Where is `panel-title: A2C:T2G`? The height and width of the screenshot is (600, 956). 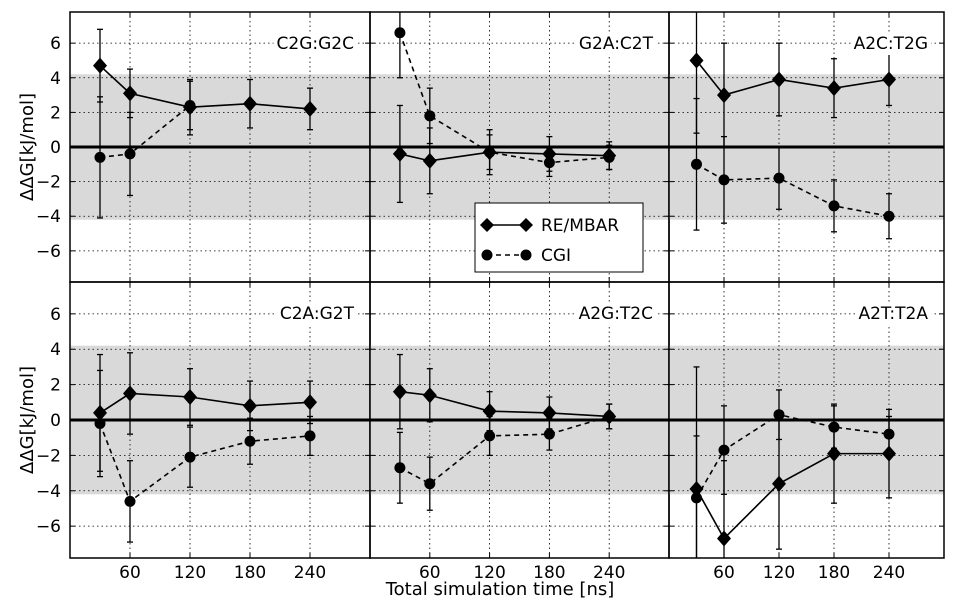
panel-title: A2C:T2G is located at coordinates (891, 44).